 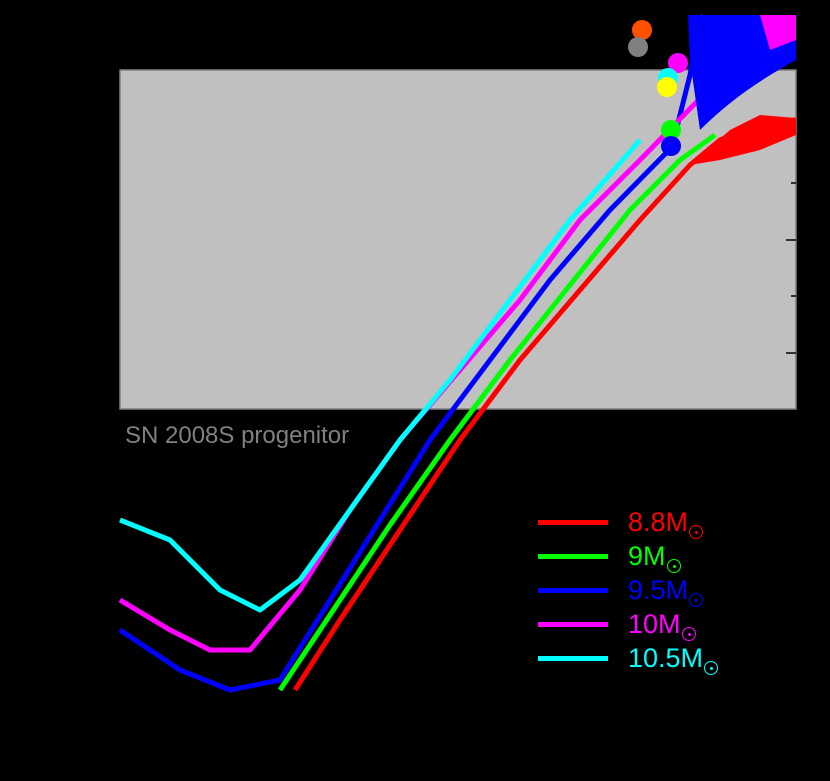 What do you see at coordinates (237, 435) in the screenshot?
I see `progenitor-annotation: SN 2008S progenitor` at bounding box center [237, 435].